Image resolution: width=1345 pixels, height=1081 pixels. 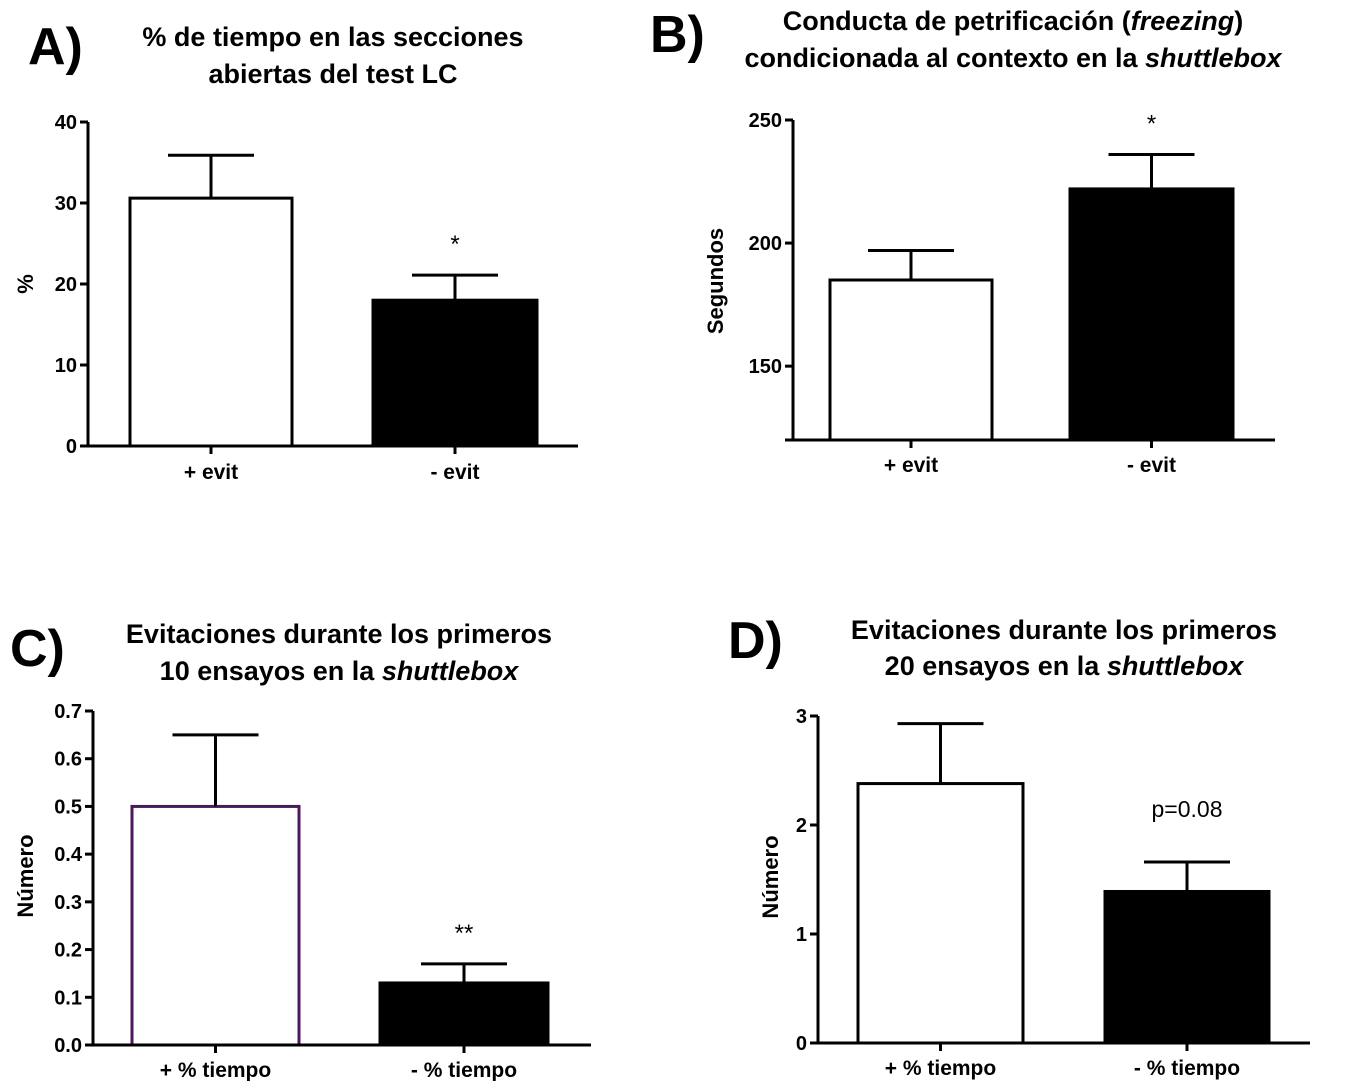 I want to click on y-tick-label: 0.5, so click(x=68, y=807).